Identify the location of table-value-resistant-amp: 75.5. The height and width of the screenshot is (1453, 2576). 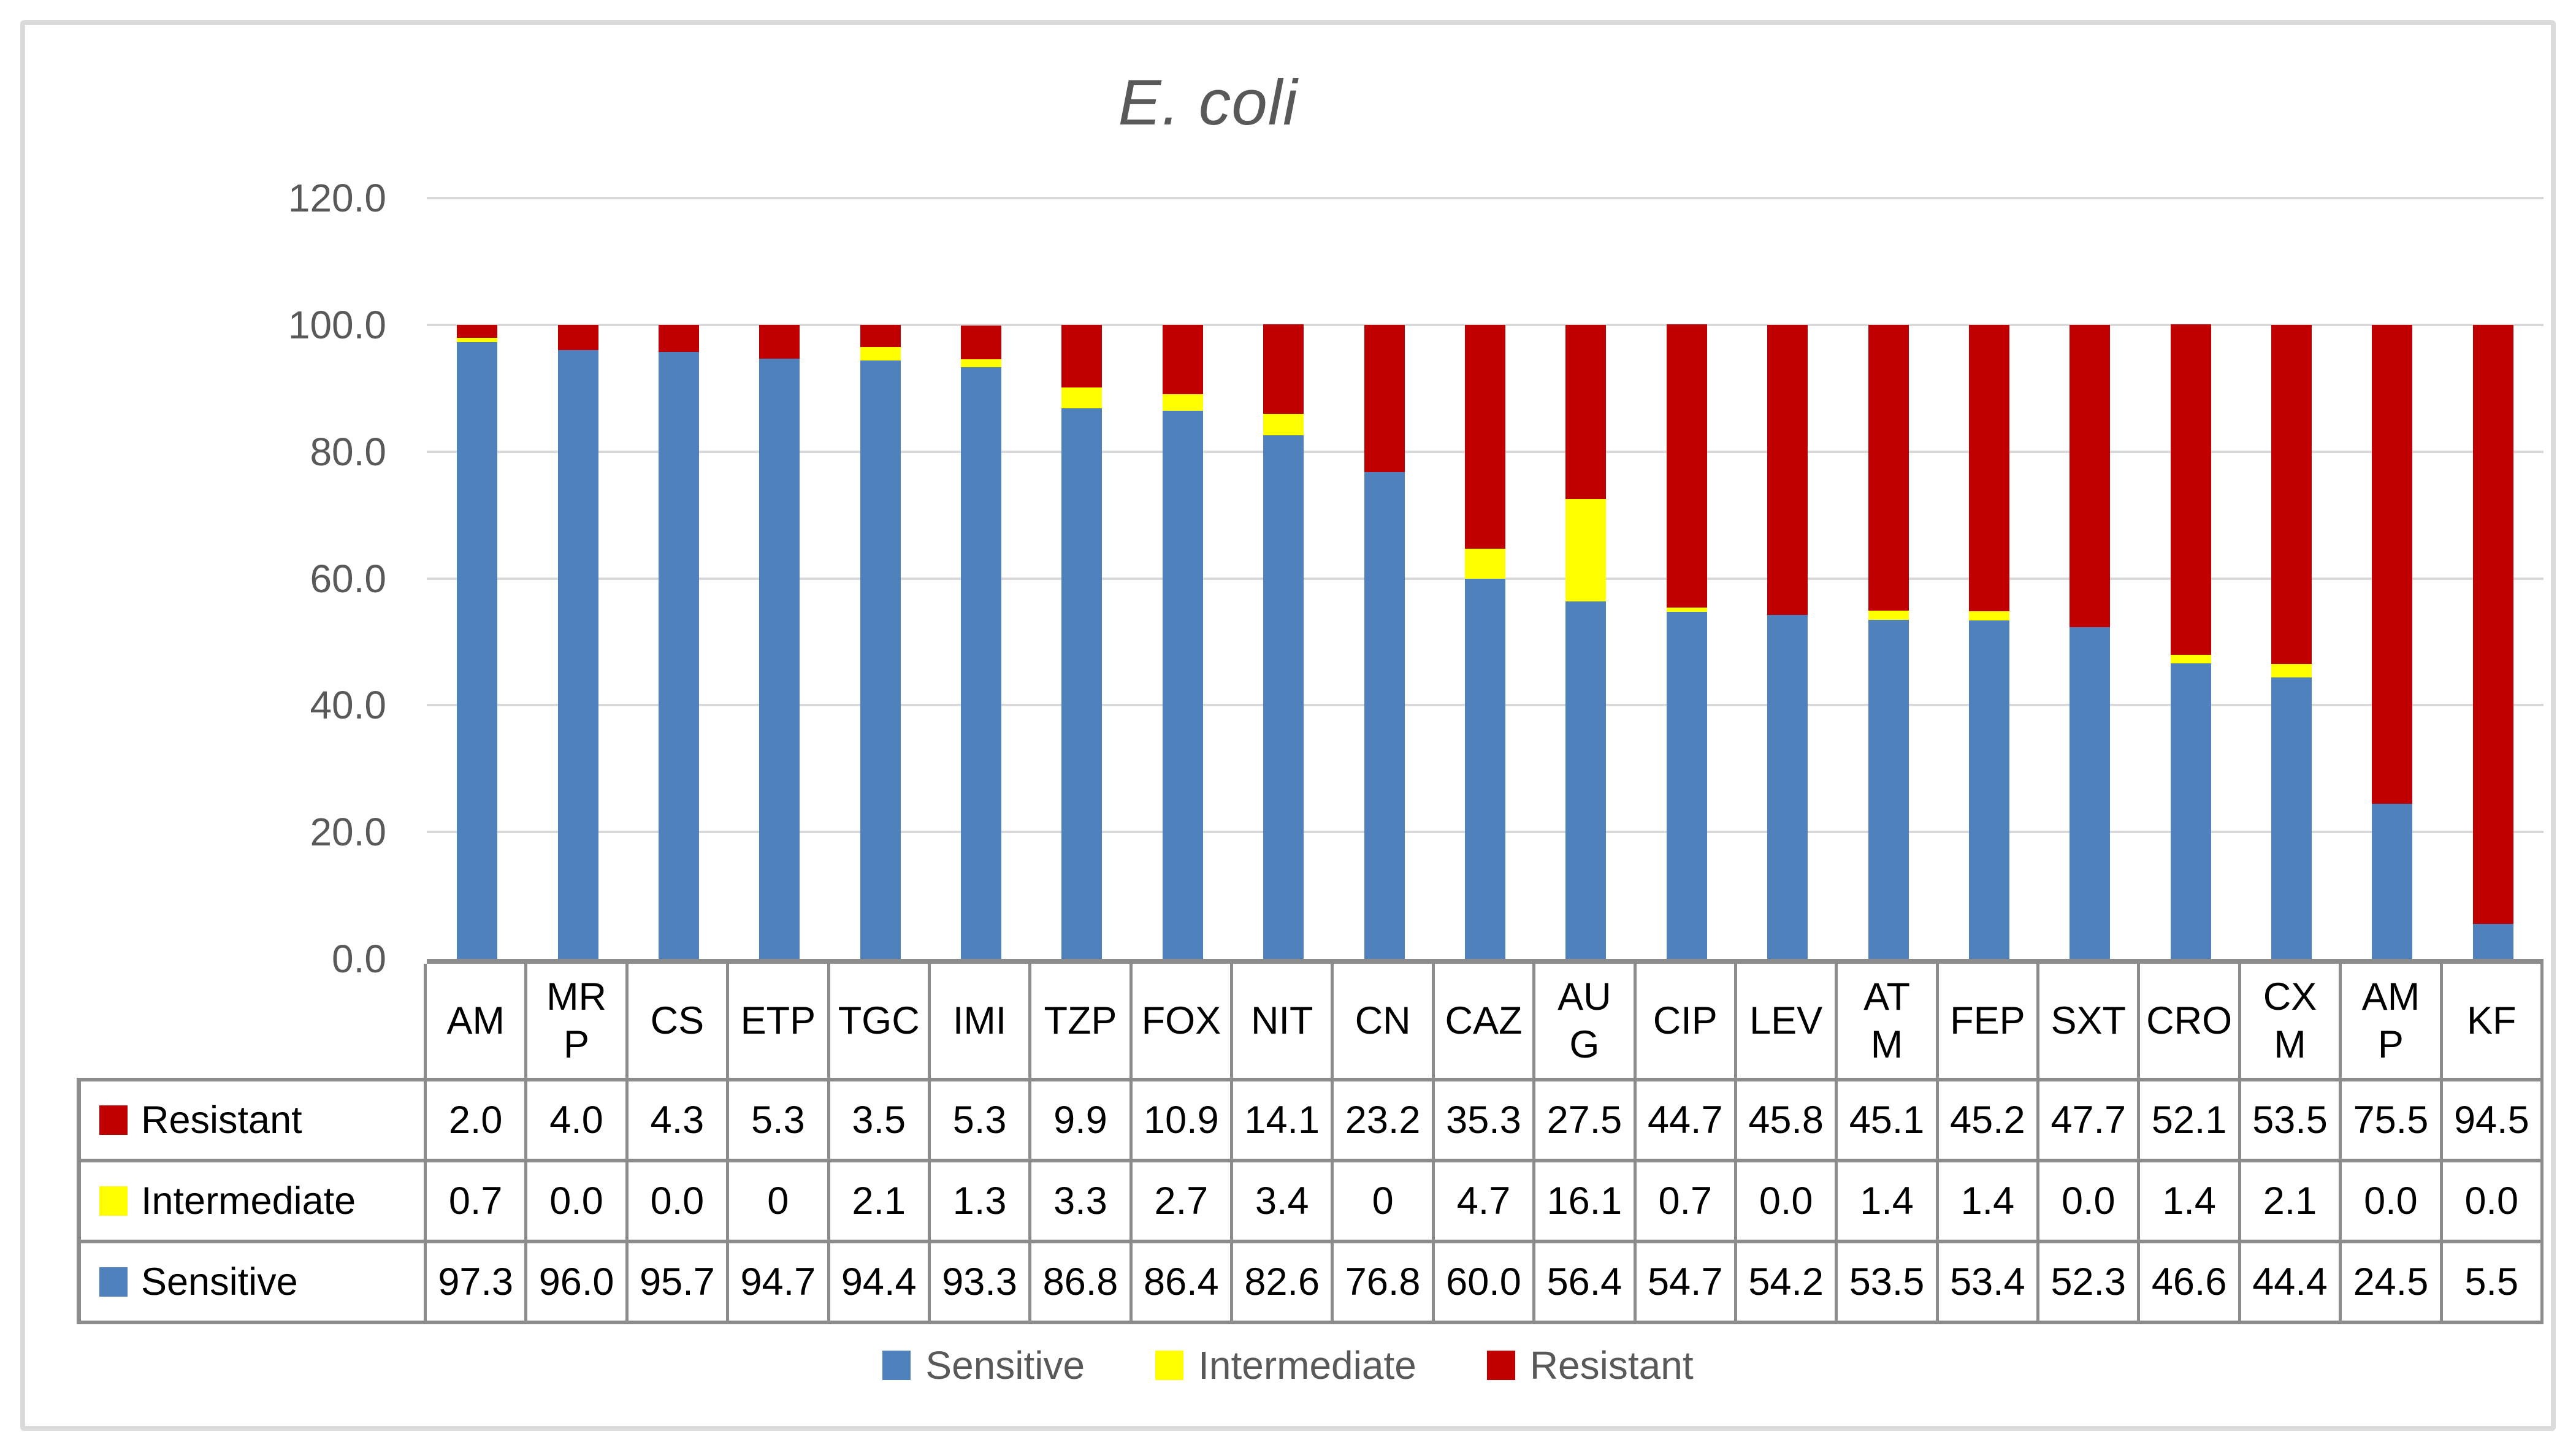
(2392, 1121).